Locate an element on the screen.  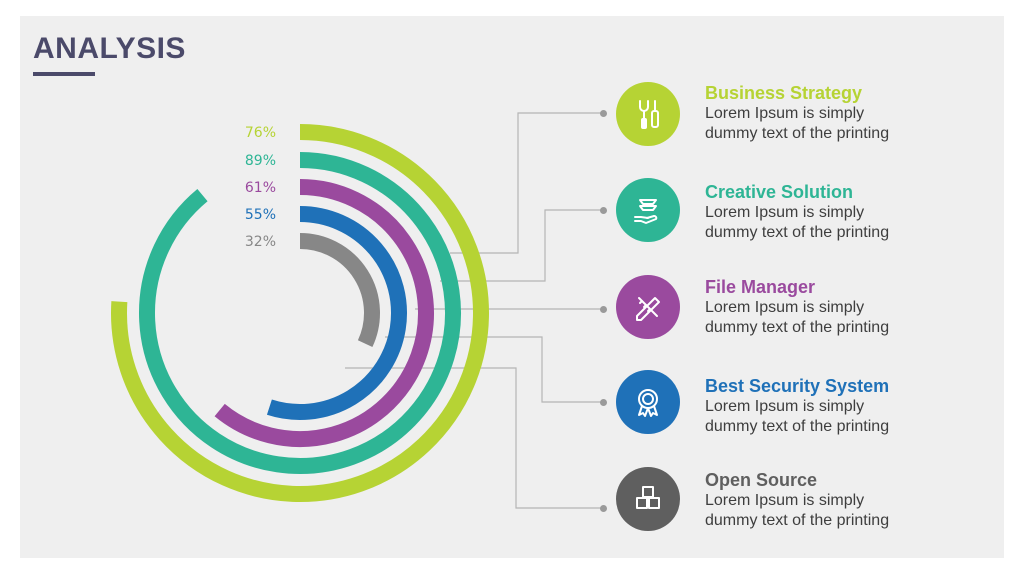
percent-label: 61% is located at coordinates (260, 188).